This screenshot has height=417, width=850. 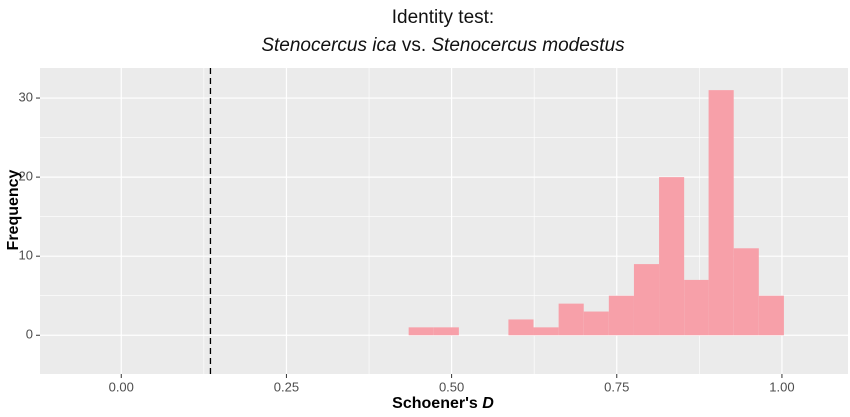 What do you see at coordinates (616, 386) in the screenshot?
I see `x-tick-label: 0.75` at bounding box center [616, 386].